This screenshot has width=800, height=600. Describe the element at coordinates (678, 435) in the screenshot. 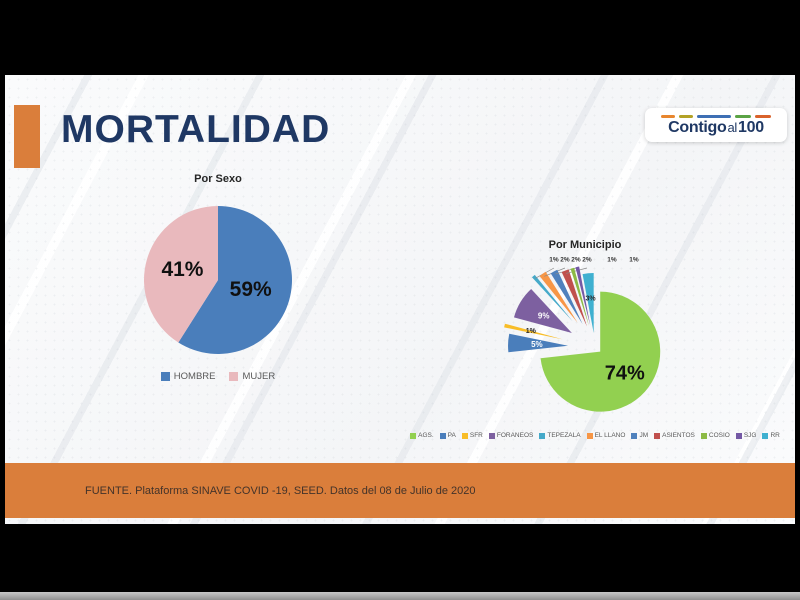

I see `legend-label-asientos: ASIENTOS` at that location.